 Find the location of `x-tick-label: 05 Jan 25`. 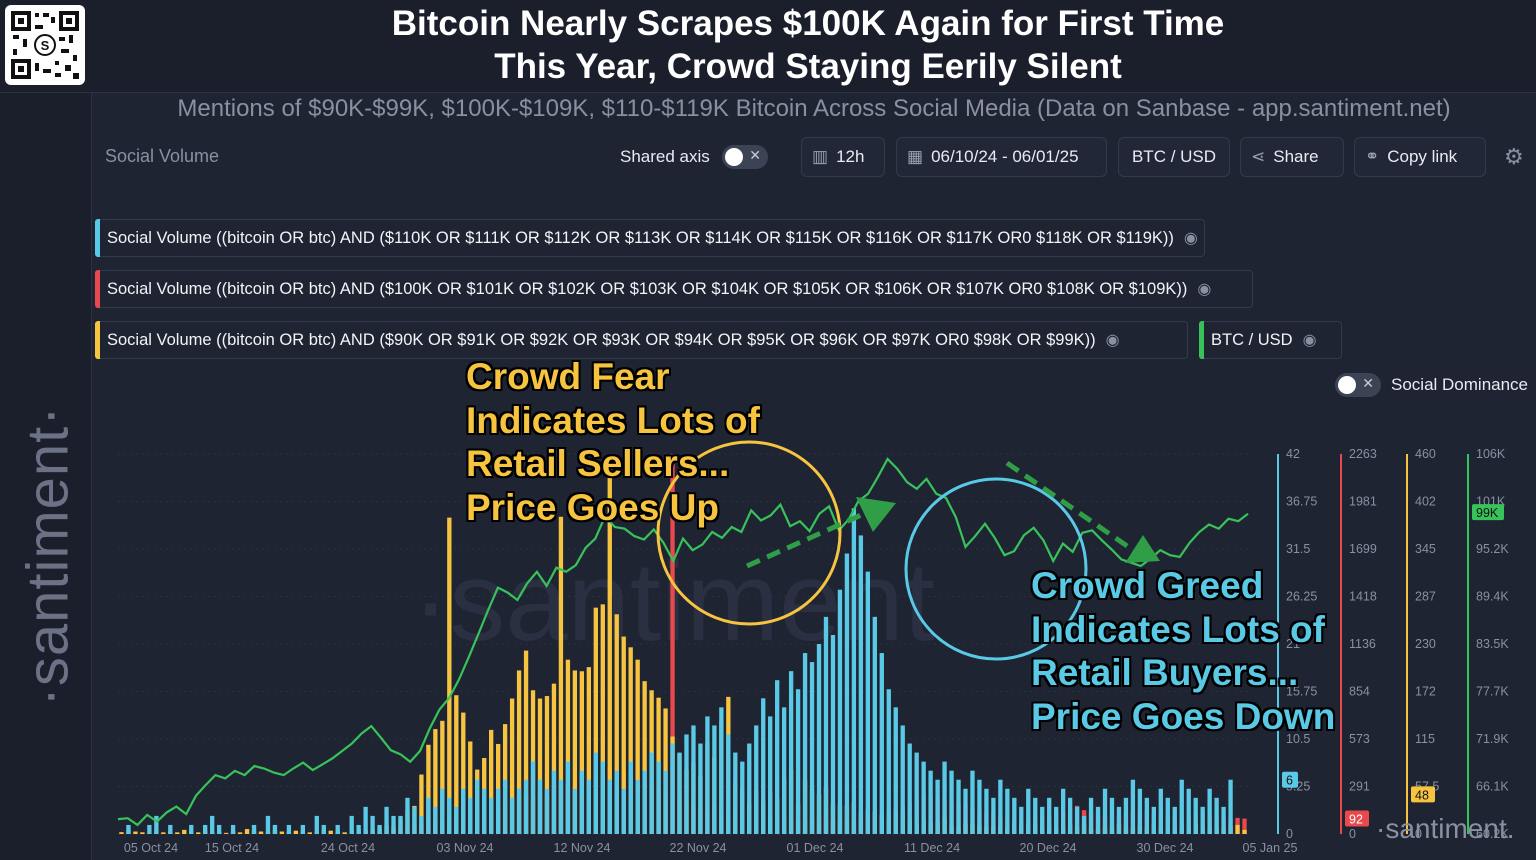

x-tick-label: 05 Jan 25 is located at coordinates (1270, 848).